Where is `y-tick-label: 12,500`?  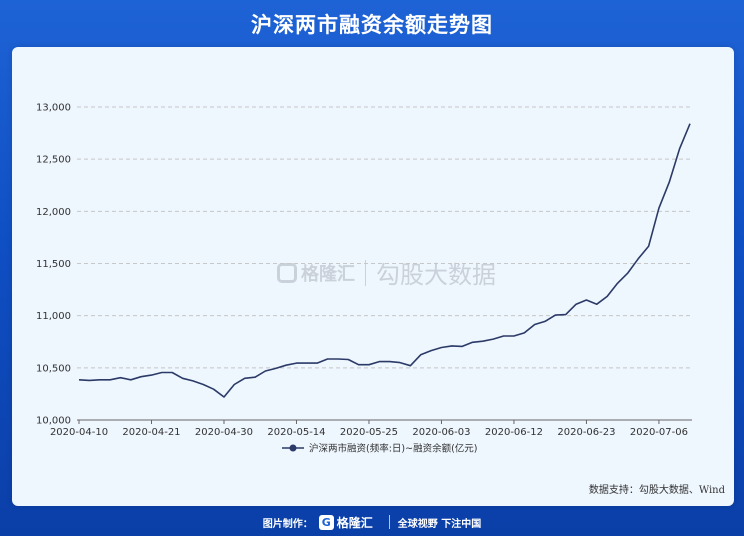 y-tick-label: 12,500 is located at coordinates (53, 160).